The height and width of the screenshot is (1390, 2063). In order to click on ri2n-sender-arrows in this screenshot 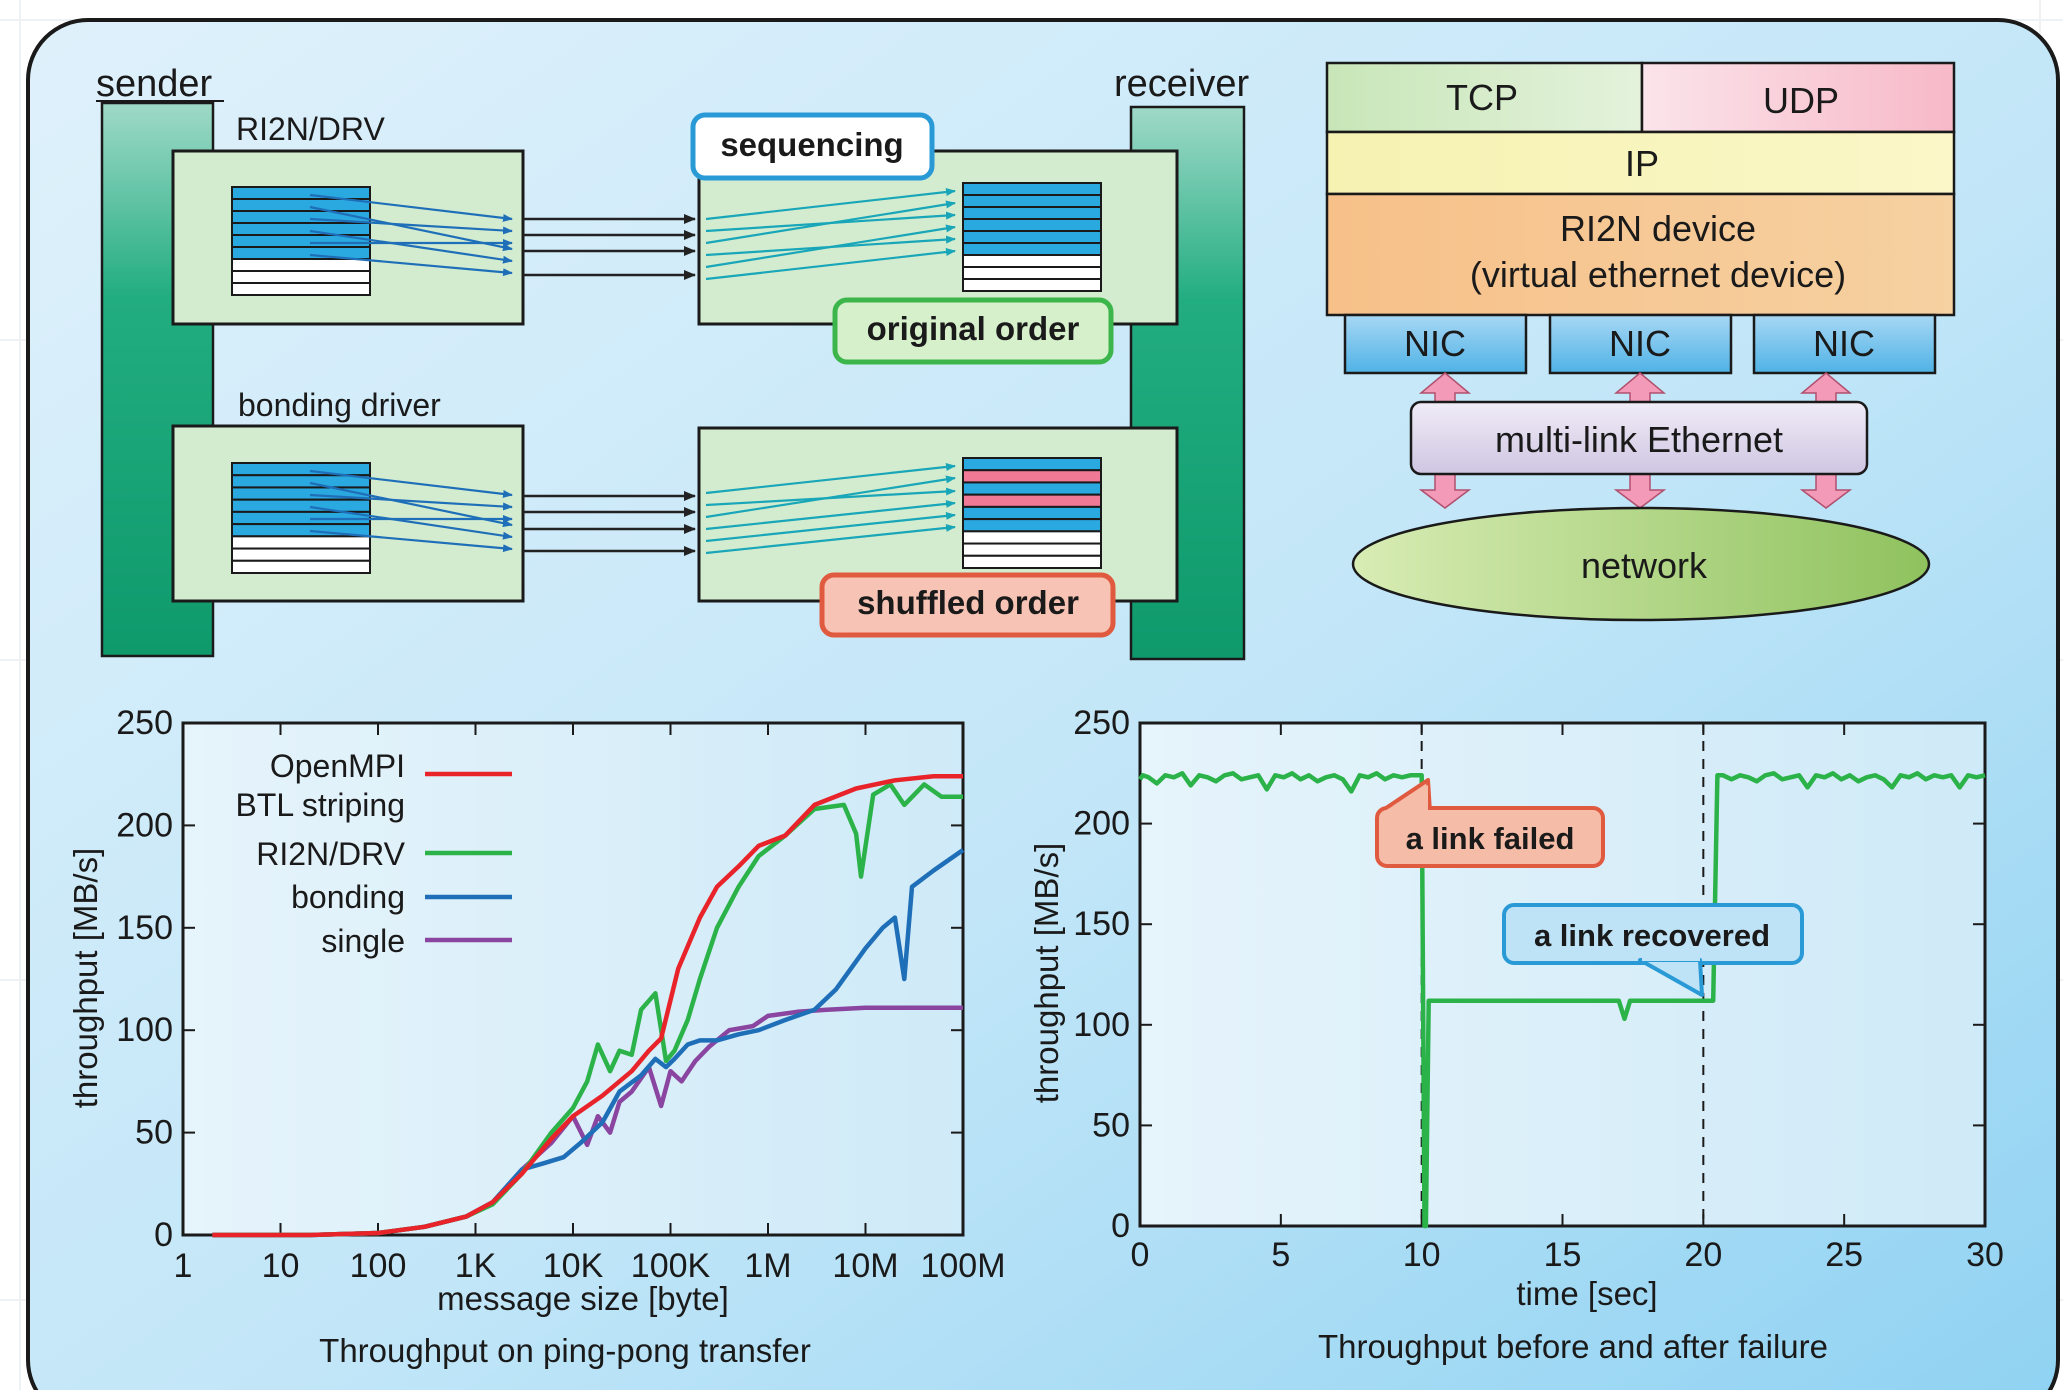, I will do `click(411, 235)`.